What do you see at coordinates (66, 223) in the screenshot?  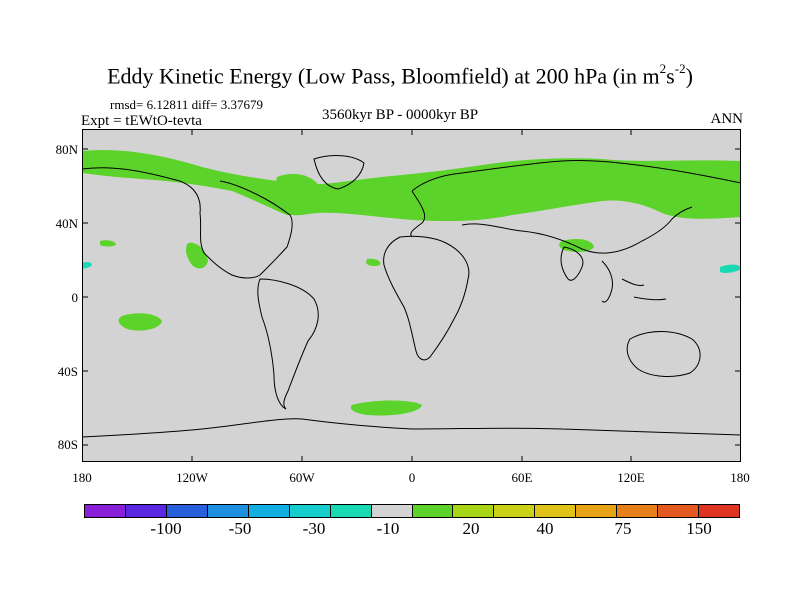 I see `latitude-label-40n: 40N` at bounding box center [66, 223].